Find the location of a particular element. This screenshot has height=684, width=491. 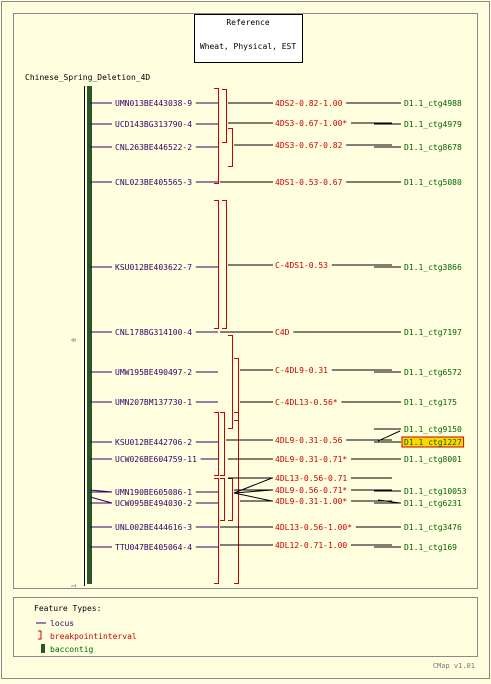

reference-box: Reference Wheat, Physical, EST is located at coordinates (248, 38).